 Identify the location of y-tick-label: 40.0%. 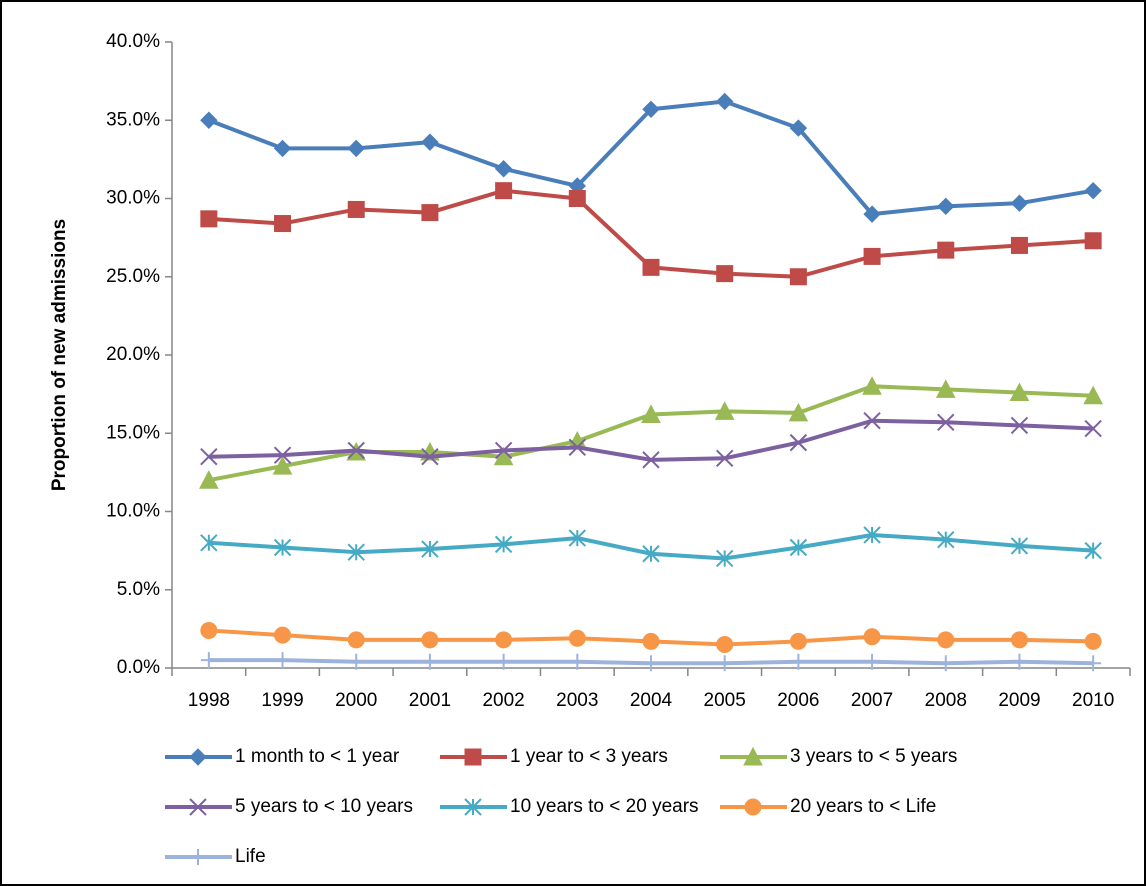
(133, 41).